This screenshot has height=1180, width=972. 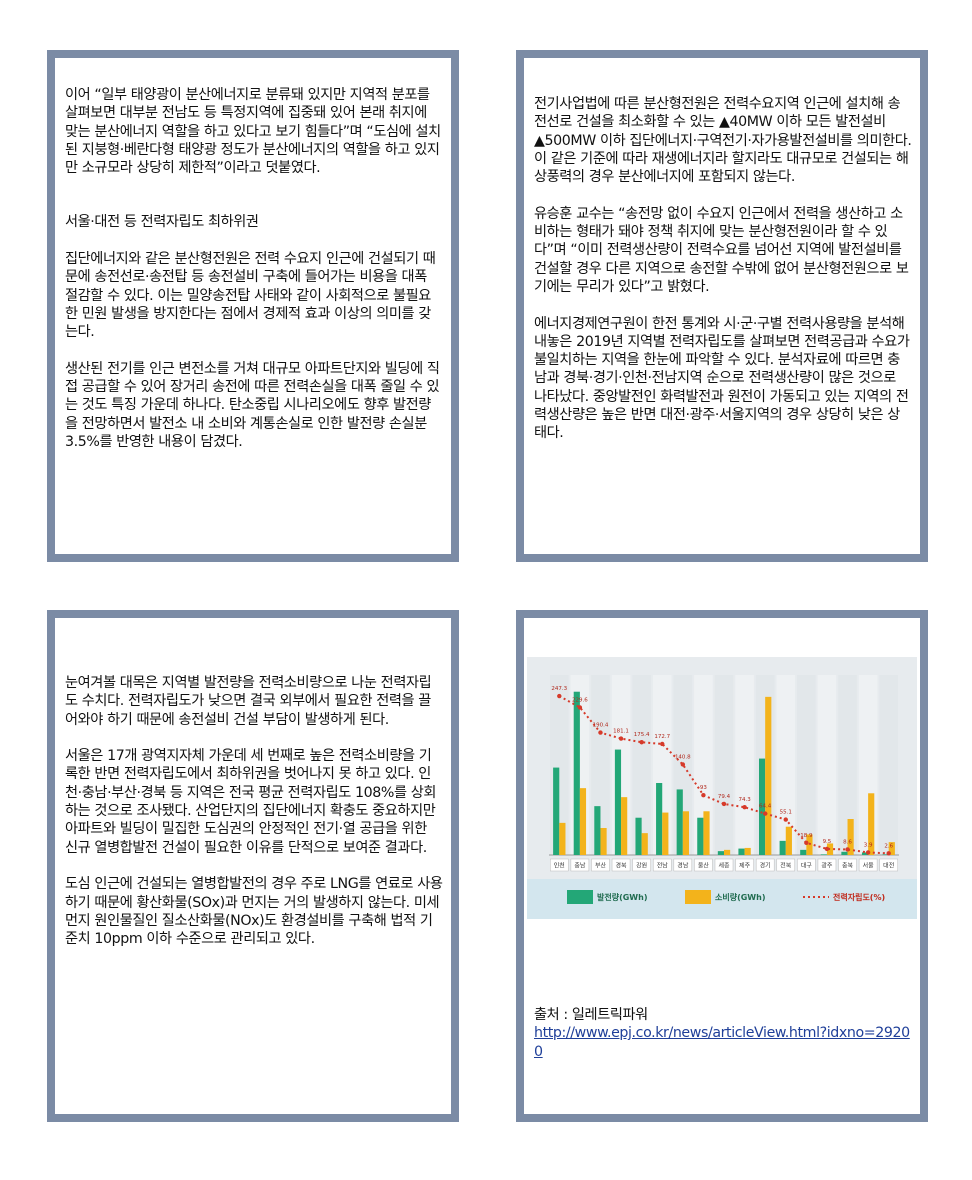 What do you see at coordinates (580, 700) in the screenshot?
I see `data-label: 229.6` at bounding box center [580, 700].